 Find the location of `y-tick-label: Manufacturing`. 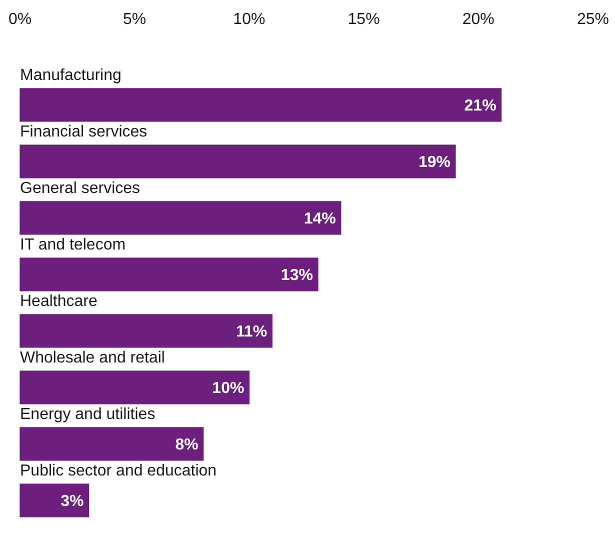

y-tick-label: Manufacturing is located at coordinates (71, 75).